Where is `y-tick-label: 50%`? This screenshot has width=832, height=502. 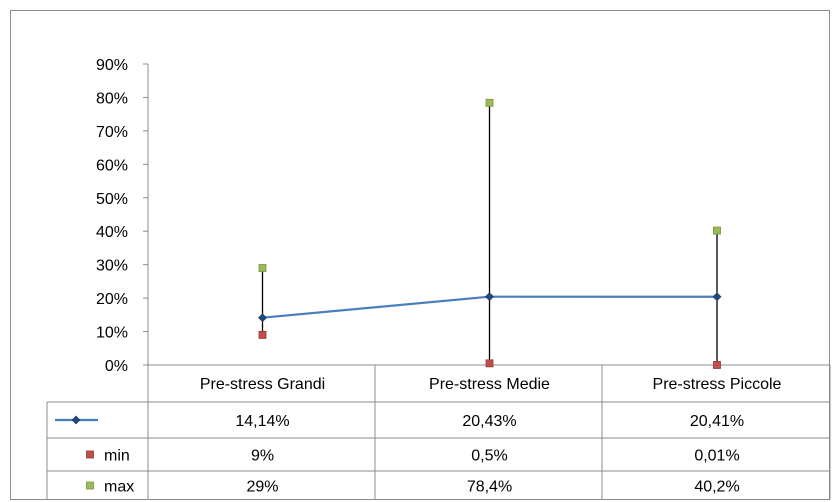 y-tick-label: 50% is located at coordinates (112, 199).